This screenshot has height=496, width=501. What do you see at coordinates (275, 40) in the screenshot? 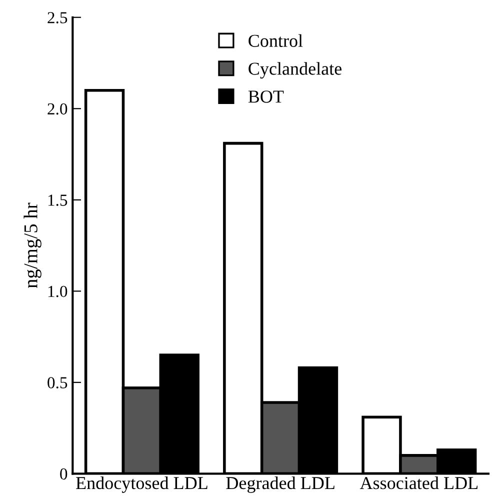
I see `legend-label: Control` at bounding box center [275, 40].